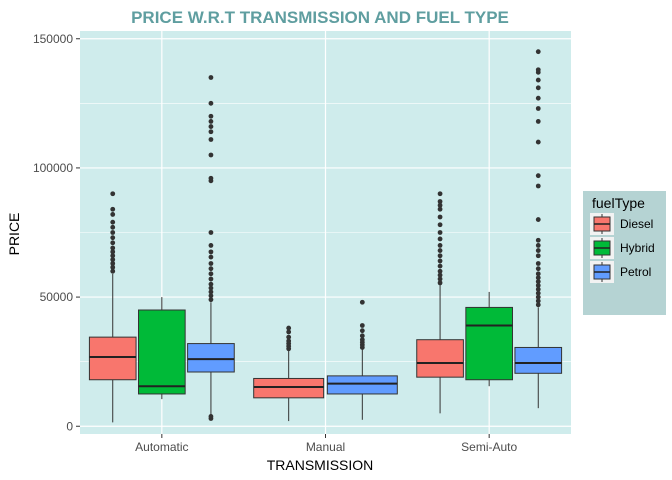 The width and height of the screenshot is (672, 480). I want to click on legend-item-diesel: Diesel, so click(621, 224).